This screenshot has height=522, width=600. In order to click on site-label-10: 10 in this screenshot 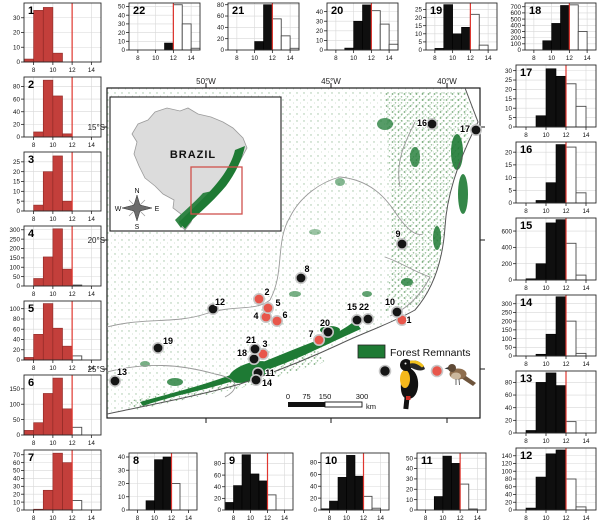, I will do `click(390, 302)`.